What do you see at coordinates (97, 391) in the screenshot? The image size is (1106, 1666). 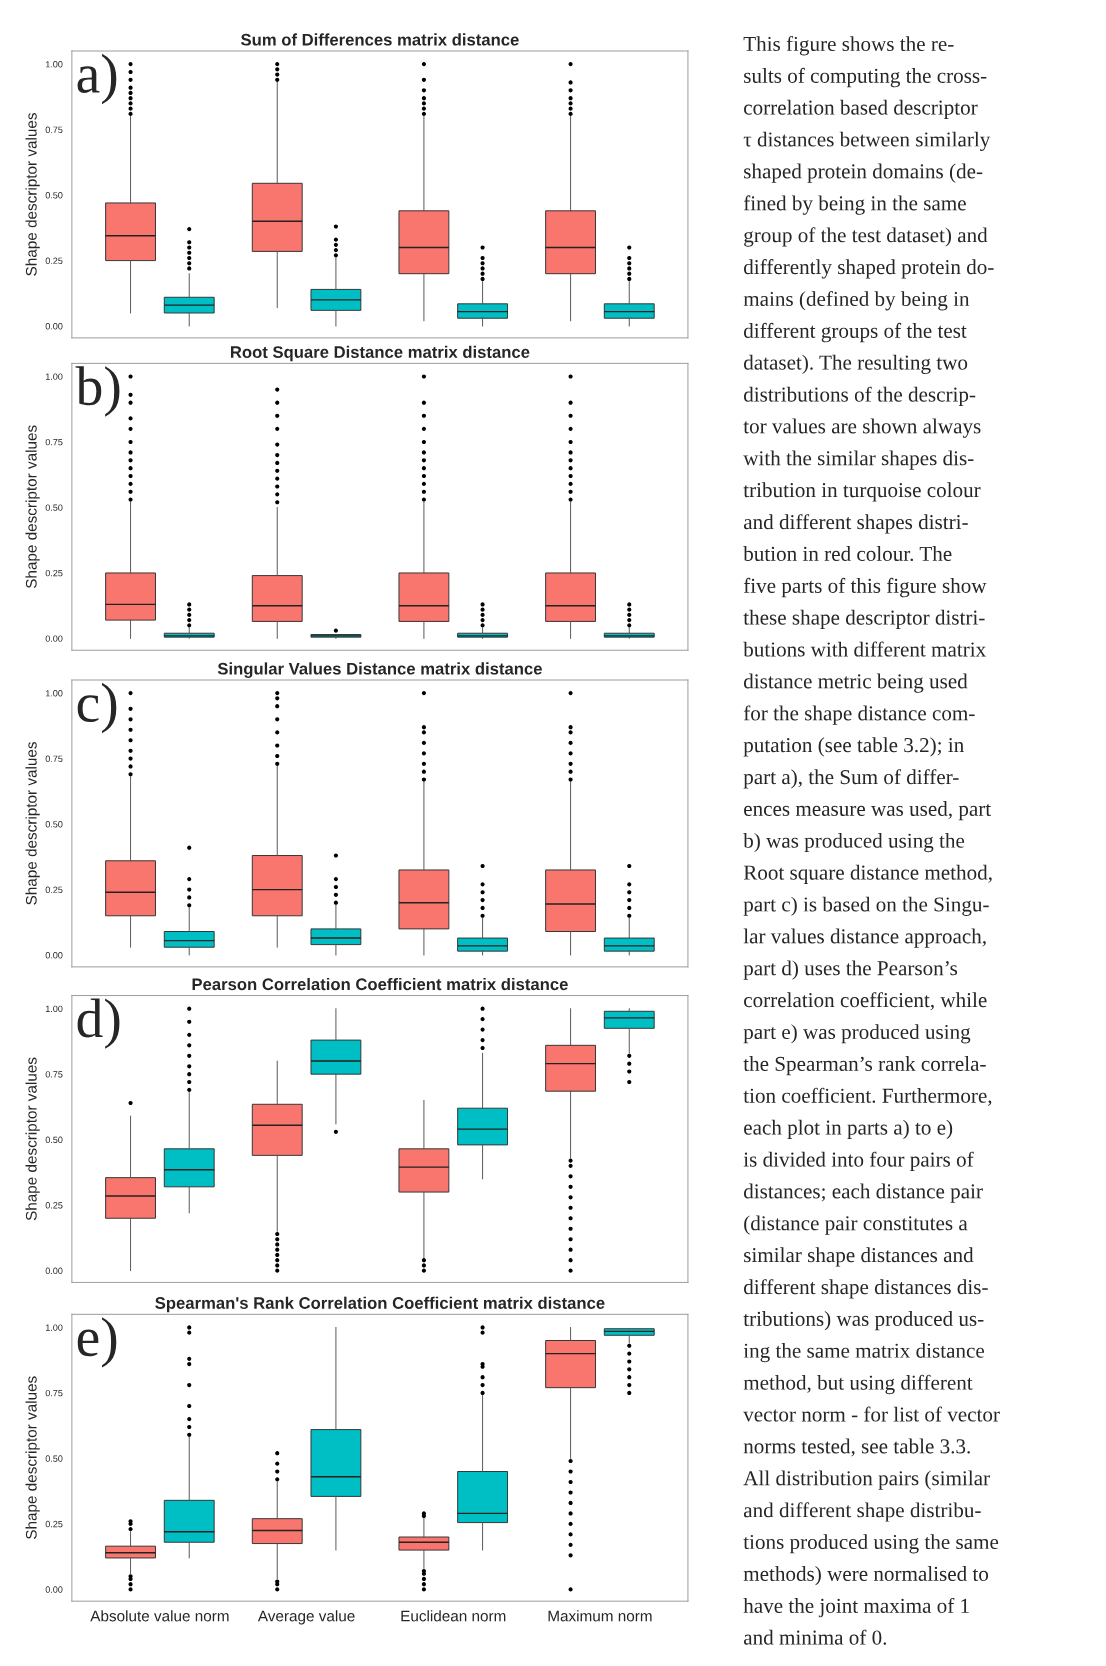 I see `annotation: b)` at bounding box center [97, 391].